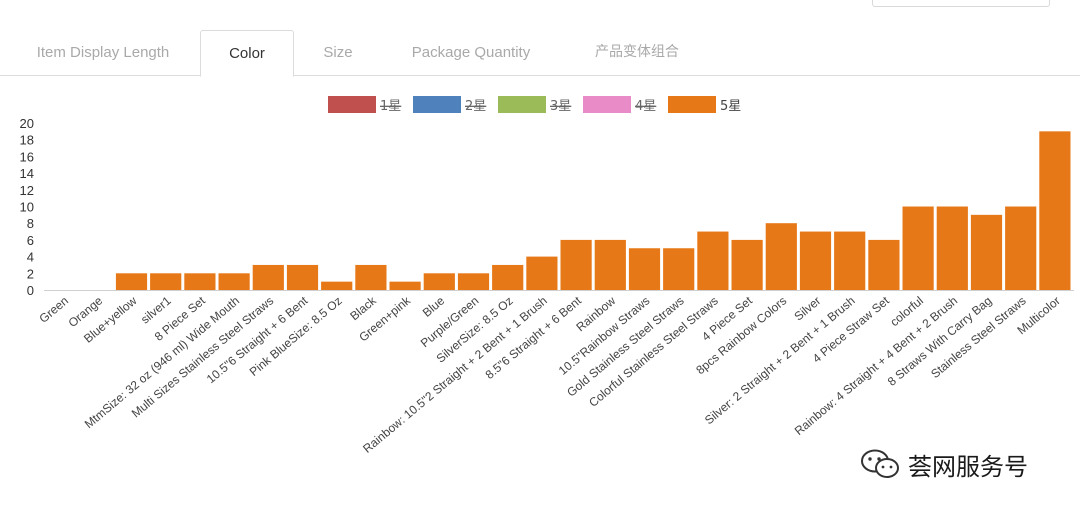 This screenshot has width=1080, height=512. I want to click on y-tick-label: 2, so click(30, 273).